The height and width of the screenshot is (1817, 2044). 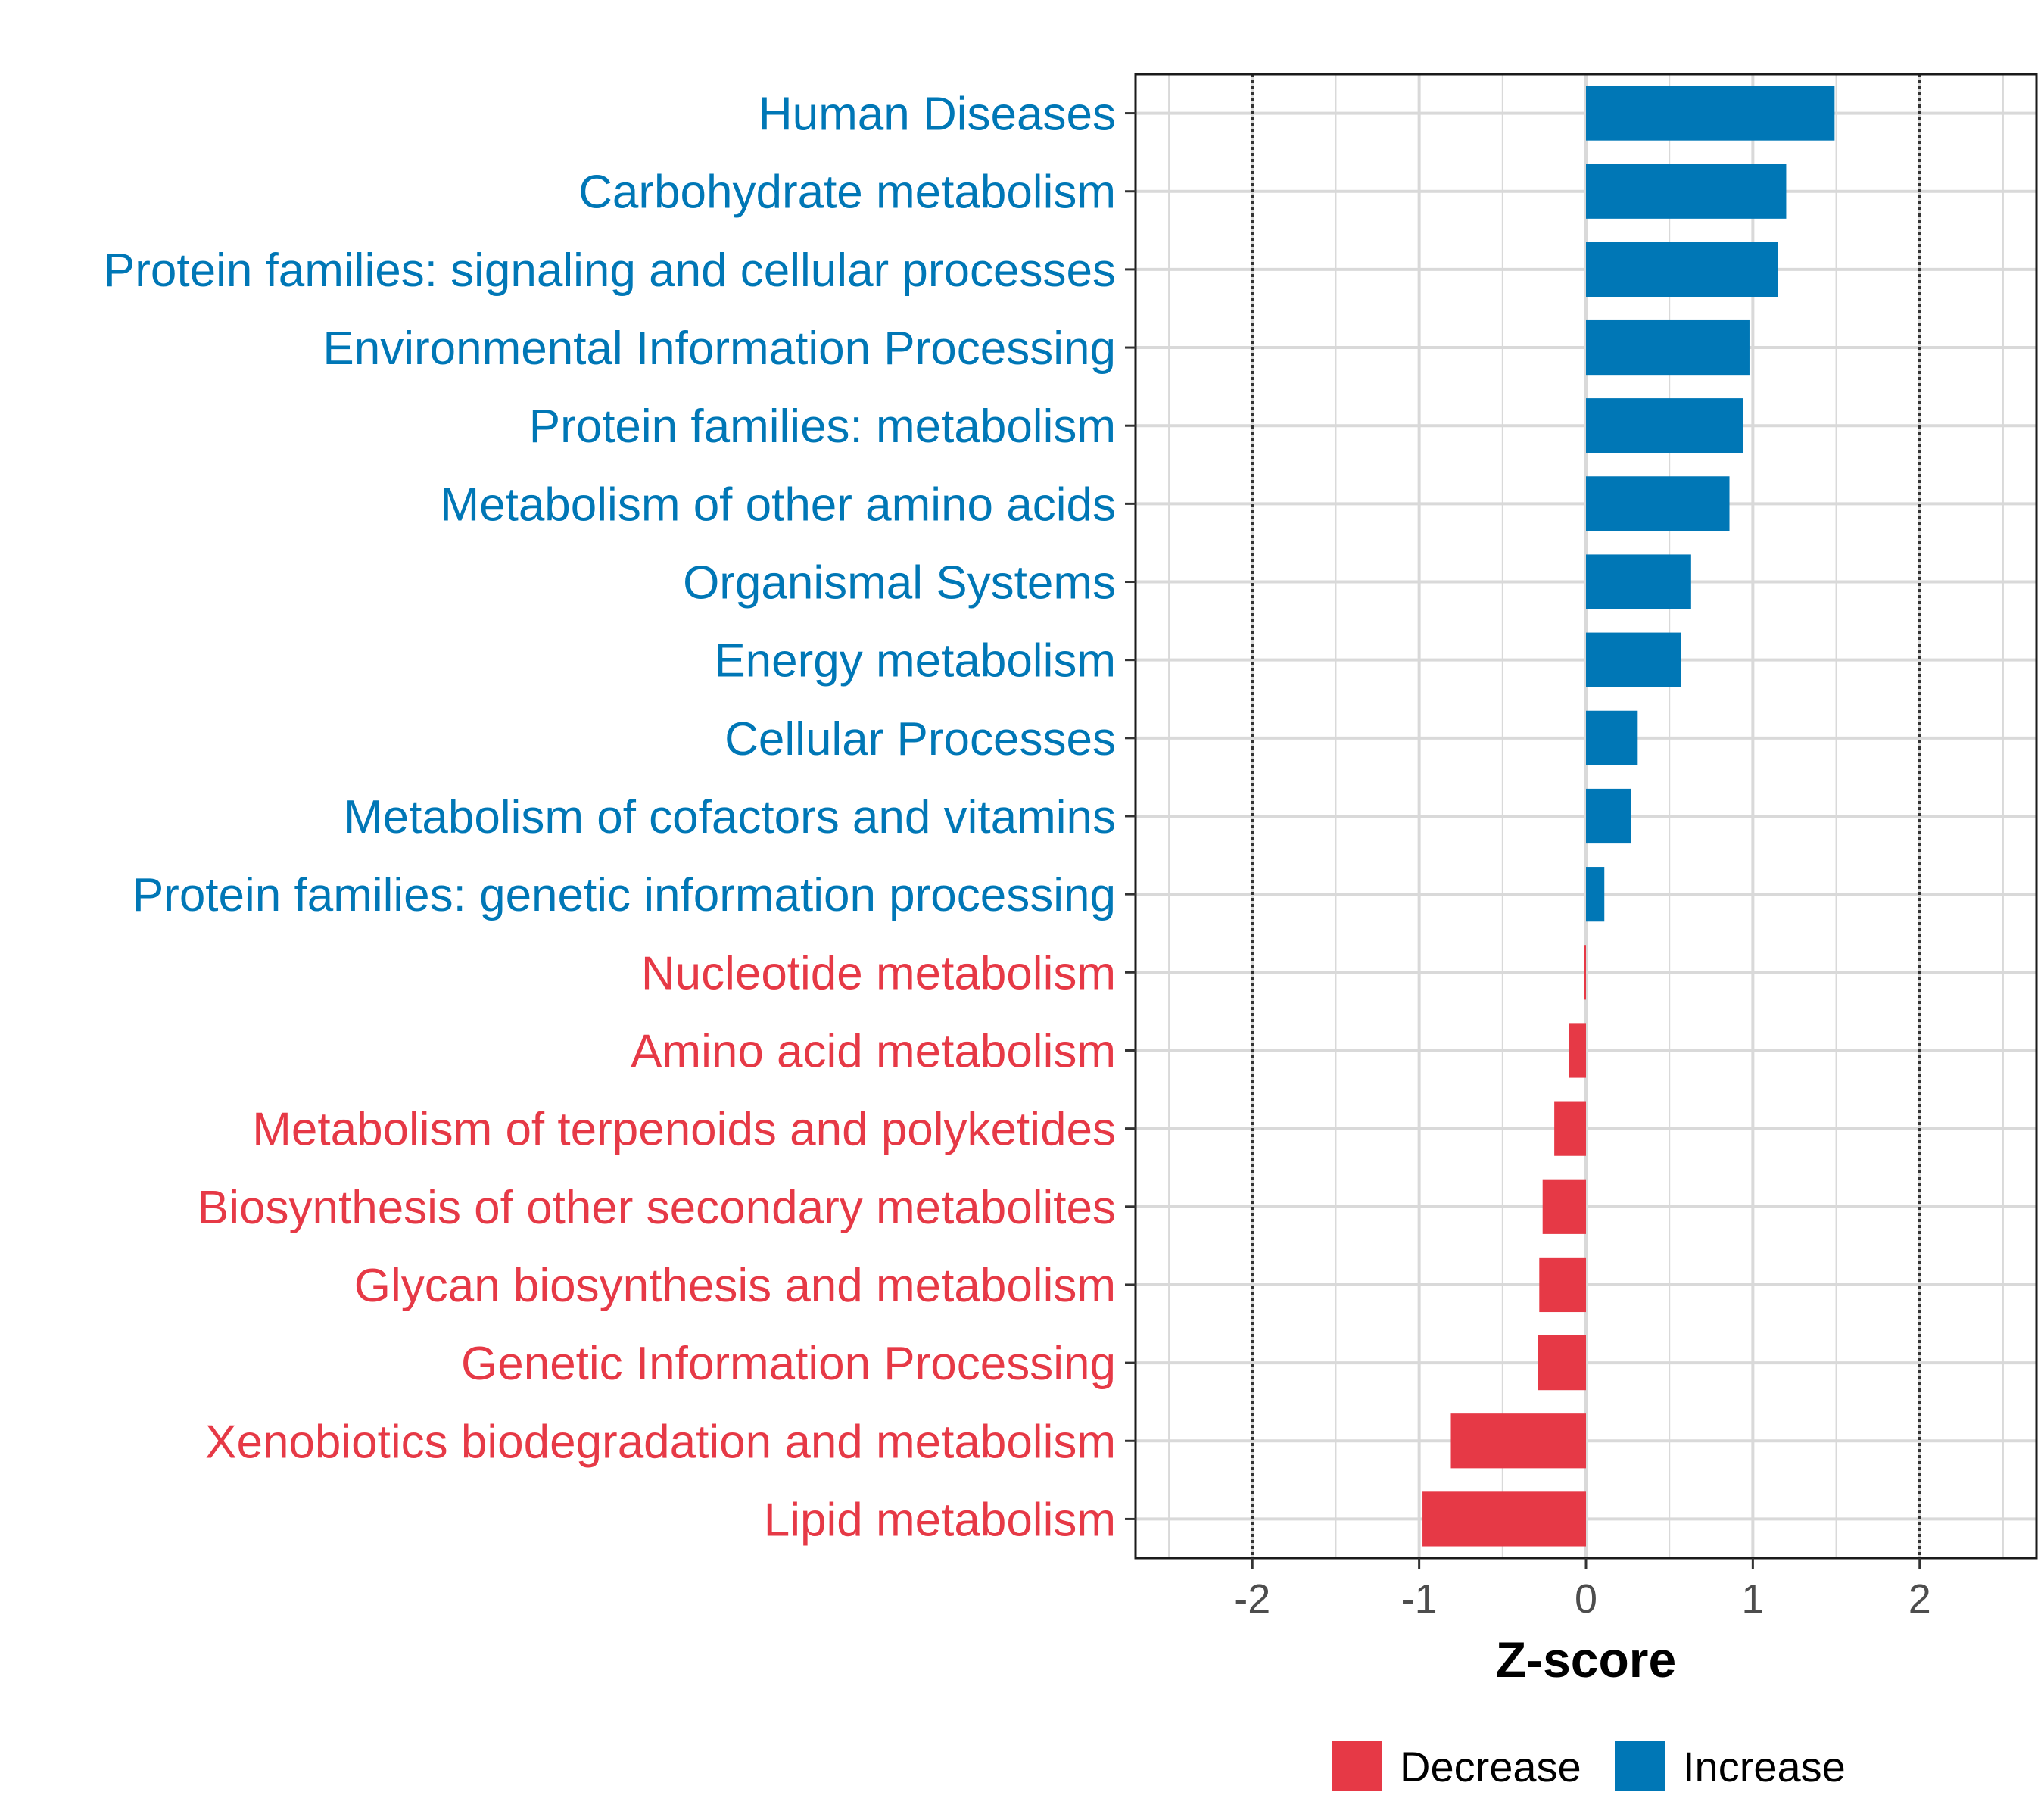 I want to click on bar-amino-acid-metabolism, so click(x=1577, y=1050).